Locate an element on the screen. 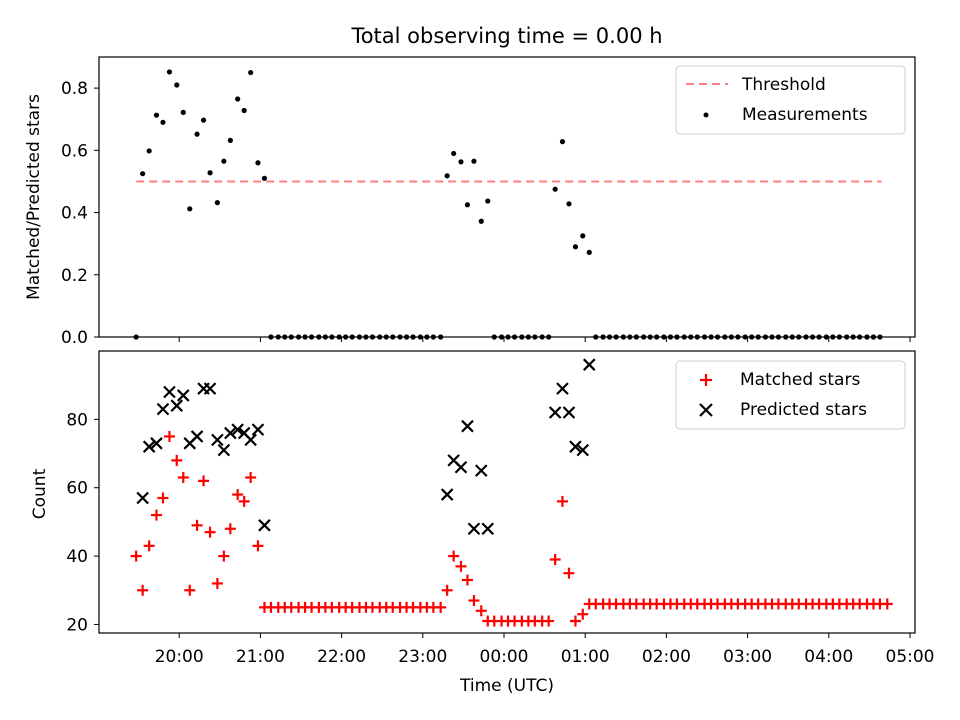 The height and width of the screenshot is (720, 960). x-tick-label: 03:00 is located at coordinates (747, 657).